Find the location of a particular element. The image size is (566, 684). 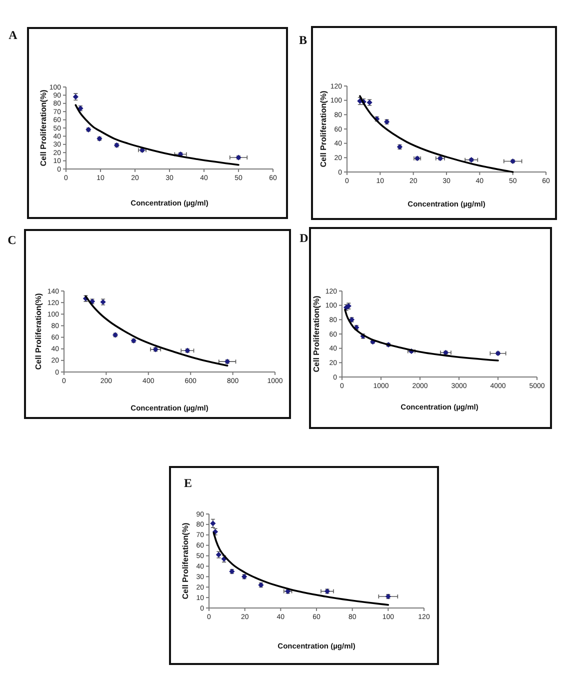

chart-title: C is located at coordinates (12, 240).